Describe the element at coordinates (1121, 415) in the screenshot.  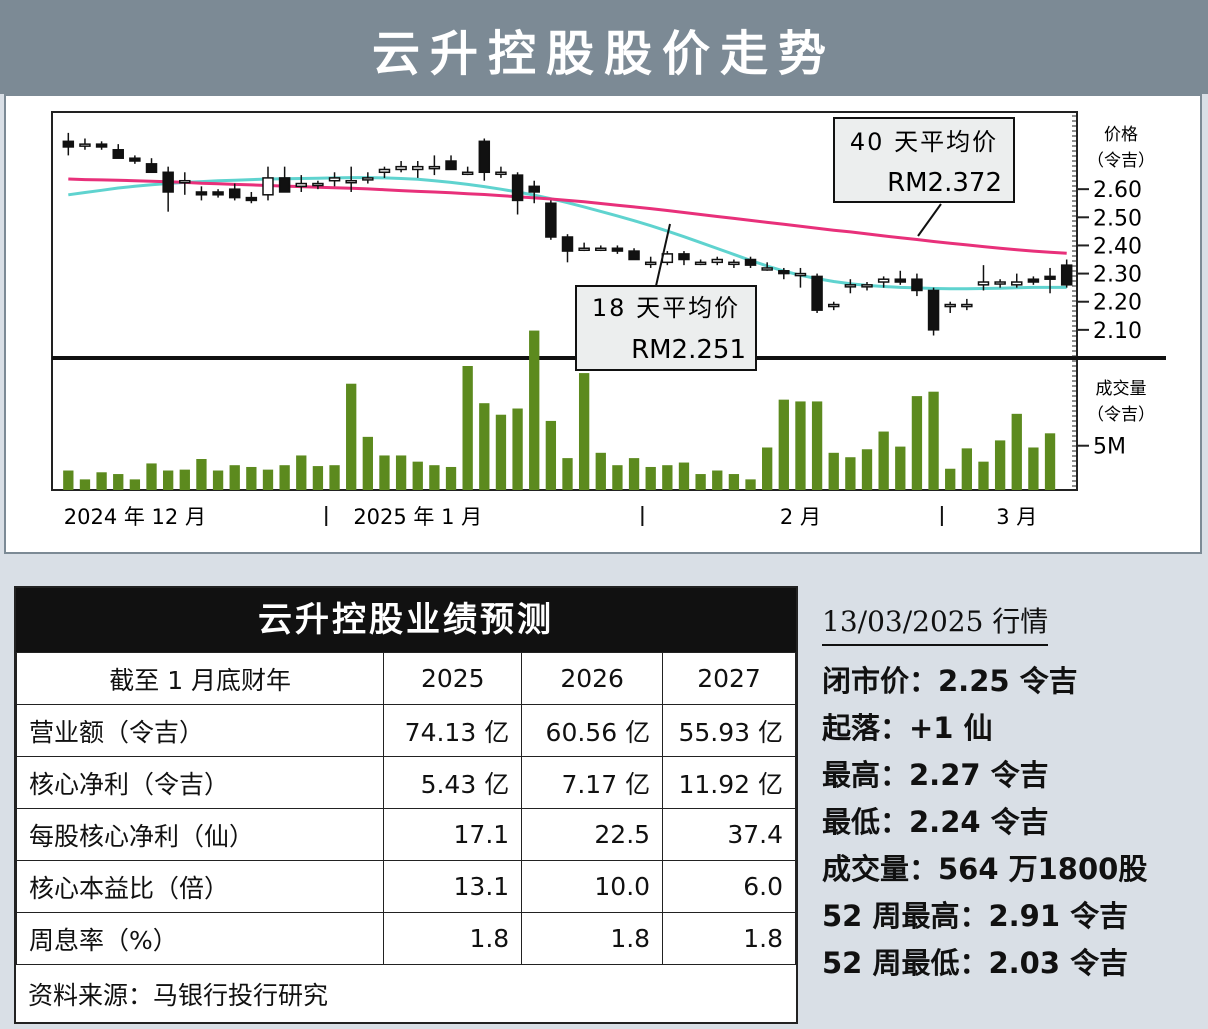
I see `volume-axis-unit: （令吉）` at that location.